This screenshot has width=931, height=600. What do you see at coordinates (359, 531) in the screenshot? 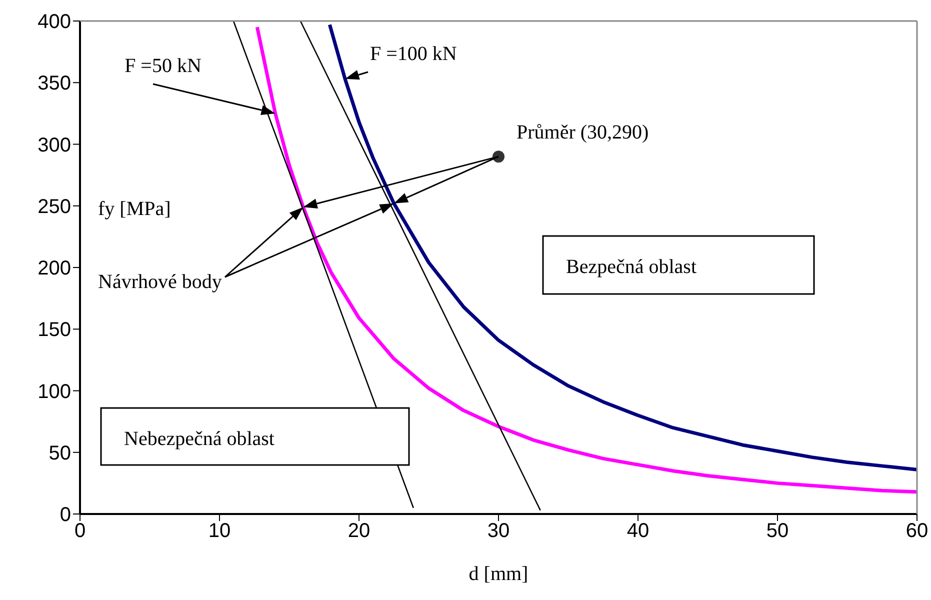
I see `x-tick-label: 20` at bounding box center [359, 531].